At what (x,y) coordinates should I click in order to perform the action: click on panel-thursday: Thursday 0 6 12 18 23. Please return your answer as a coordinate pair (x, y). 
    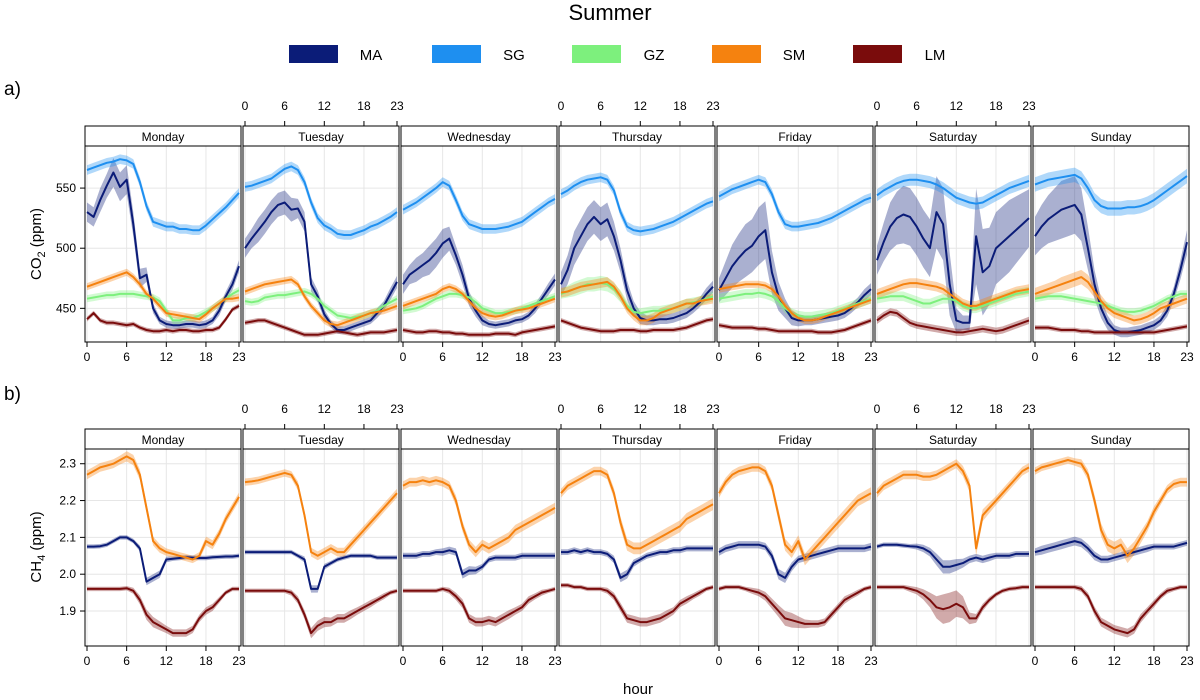
    Looking at the image, I should click on (639, 524).